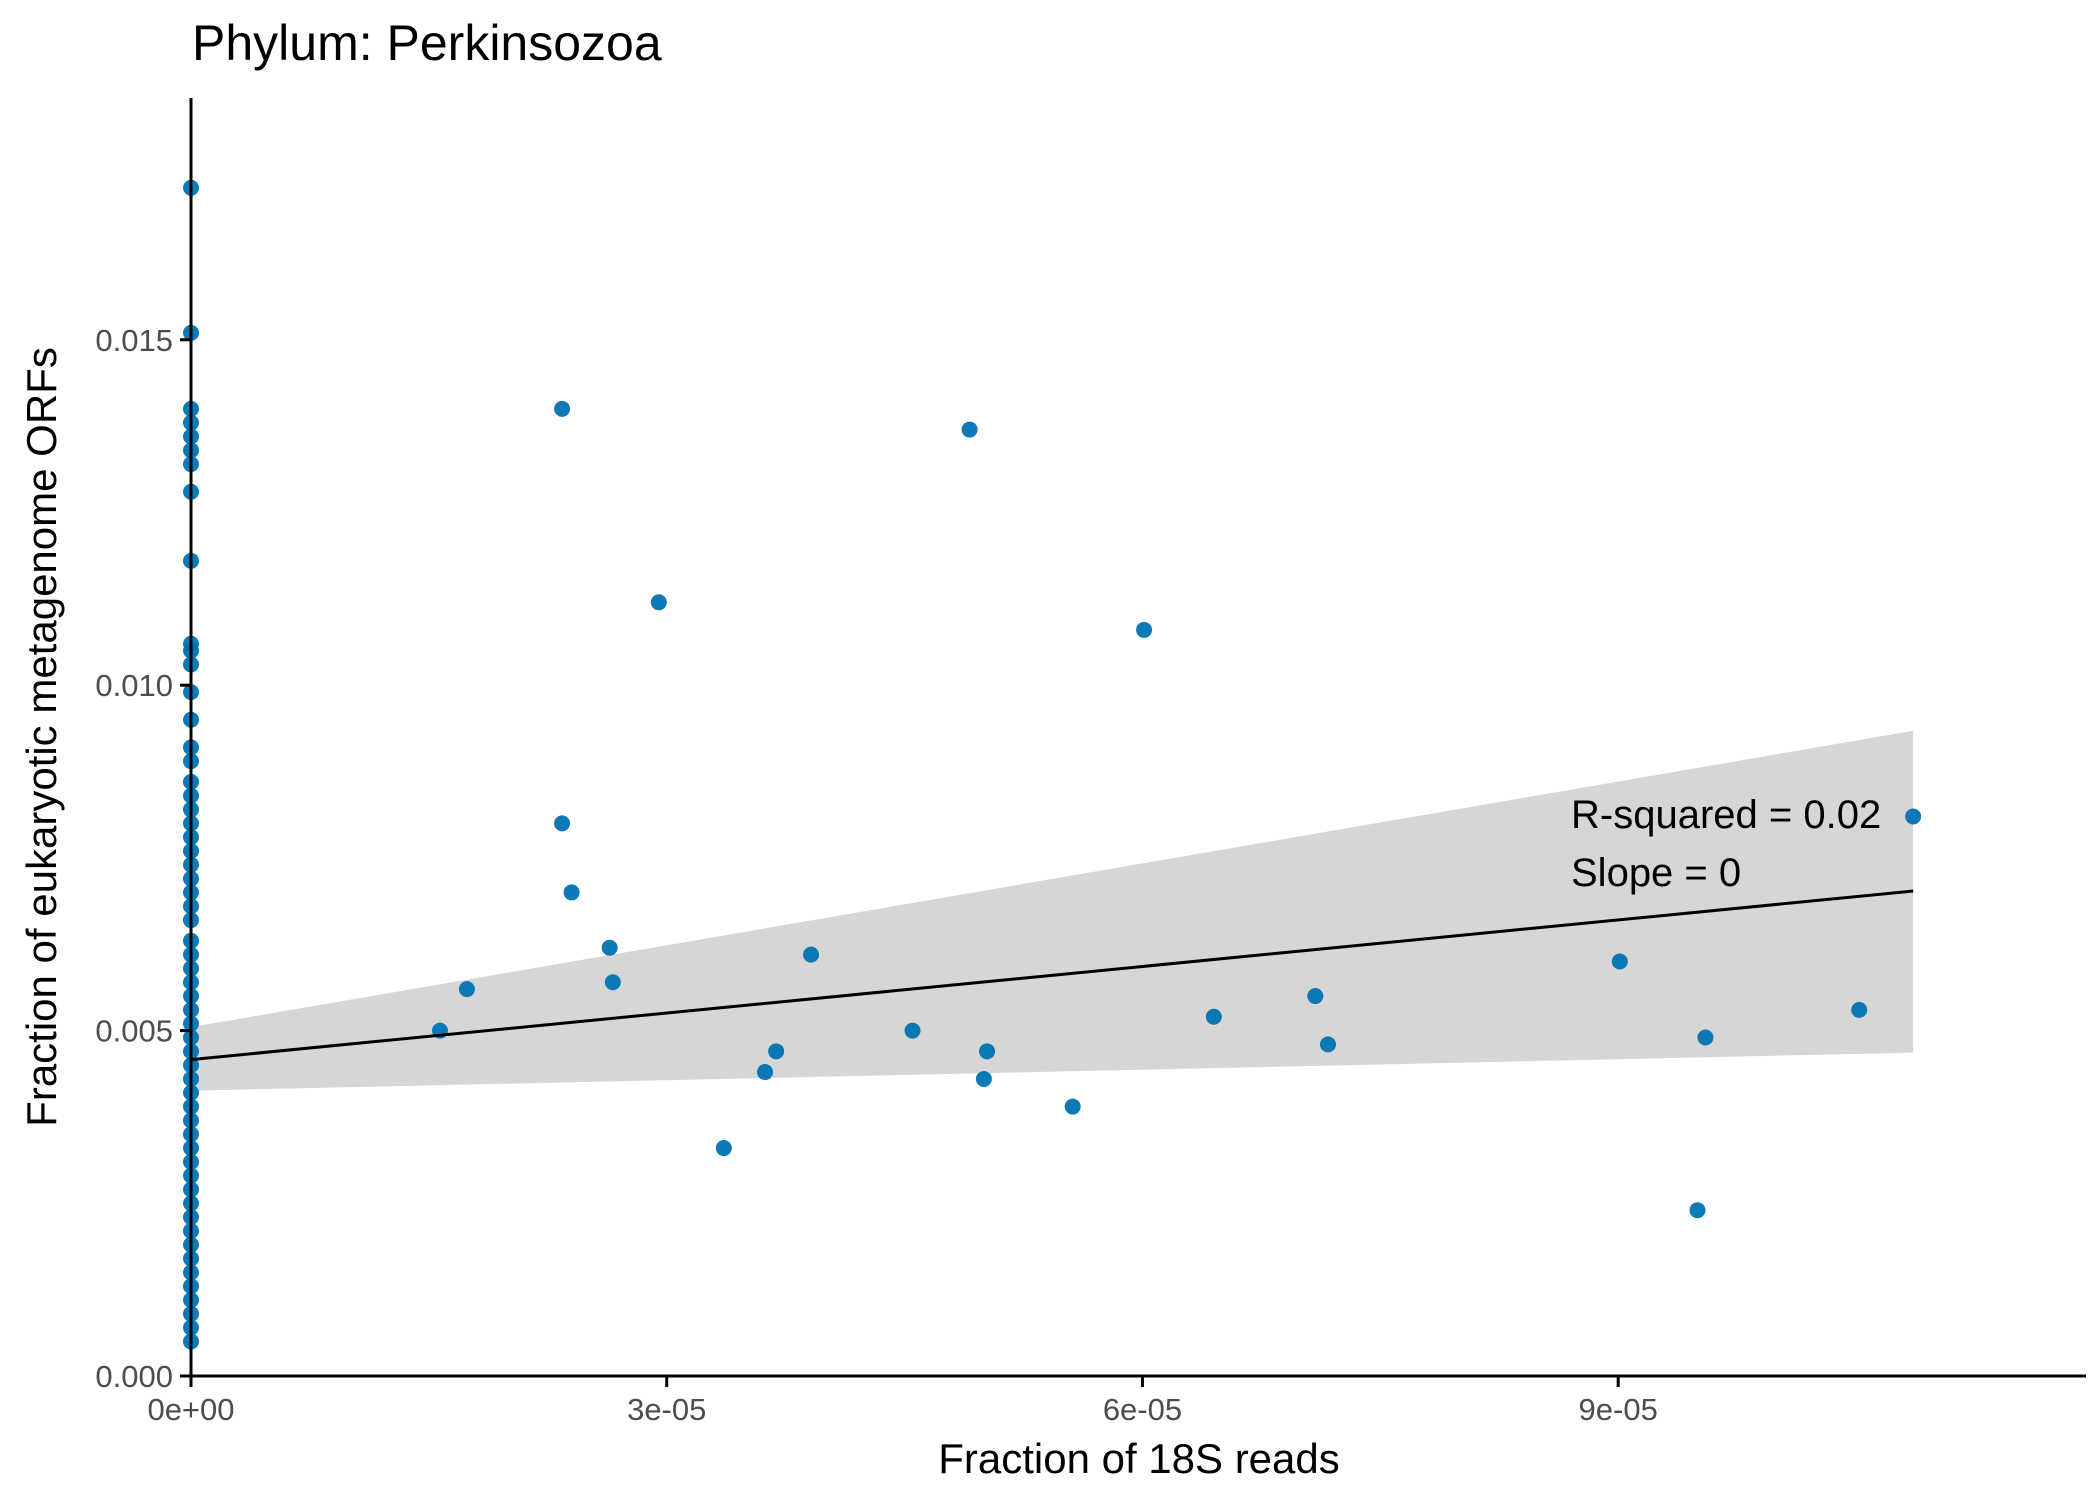  I want to click on y-axis-title: Fraction of eukaryotic metagenome ORFs, so click(41, 737).